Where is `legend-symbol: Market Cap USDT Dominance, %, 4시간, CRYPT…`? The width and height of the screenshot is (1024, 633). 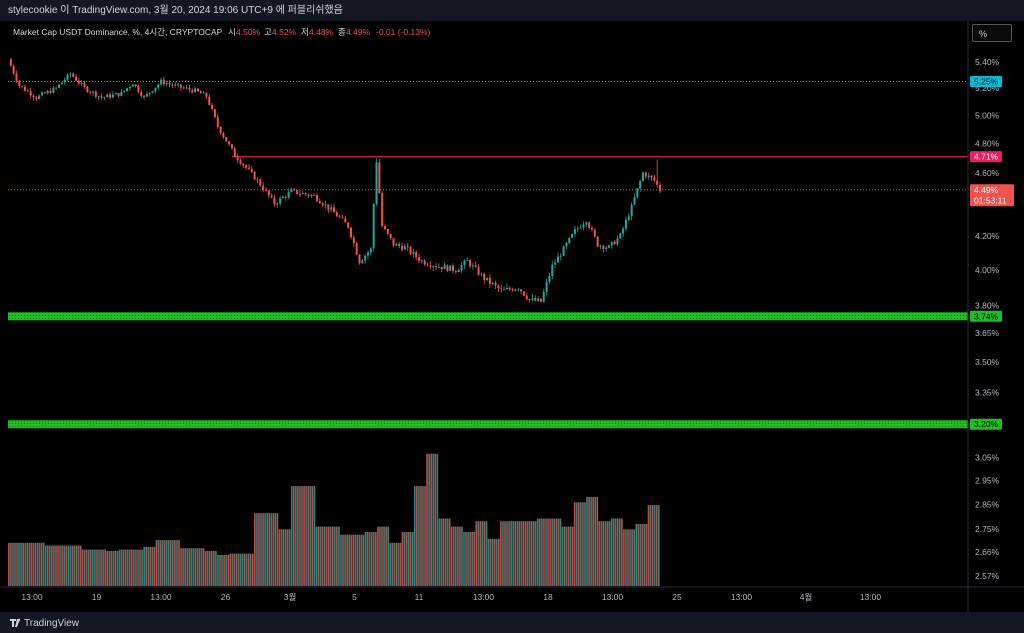
legend-symbol: Market Cap USDT Dominance, %, 4시간, CRYPT… is located at coordinates (118, 32).